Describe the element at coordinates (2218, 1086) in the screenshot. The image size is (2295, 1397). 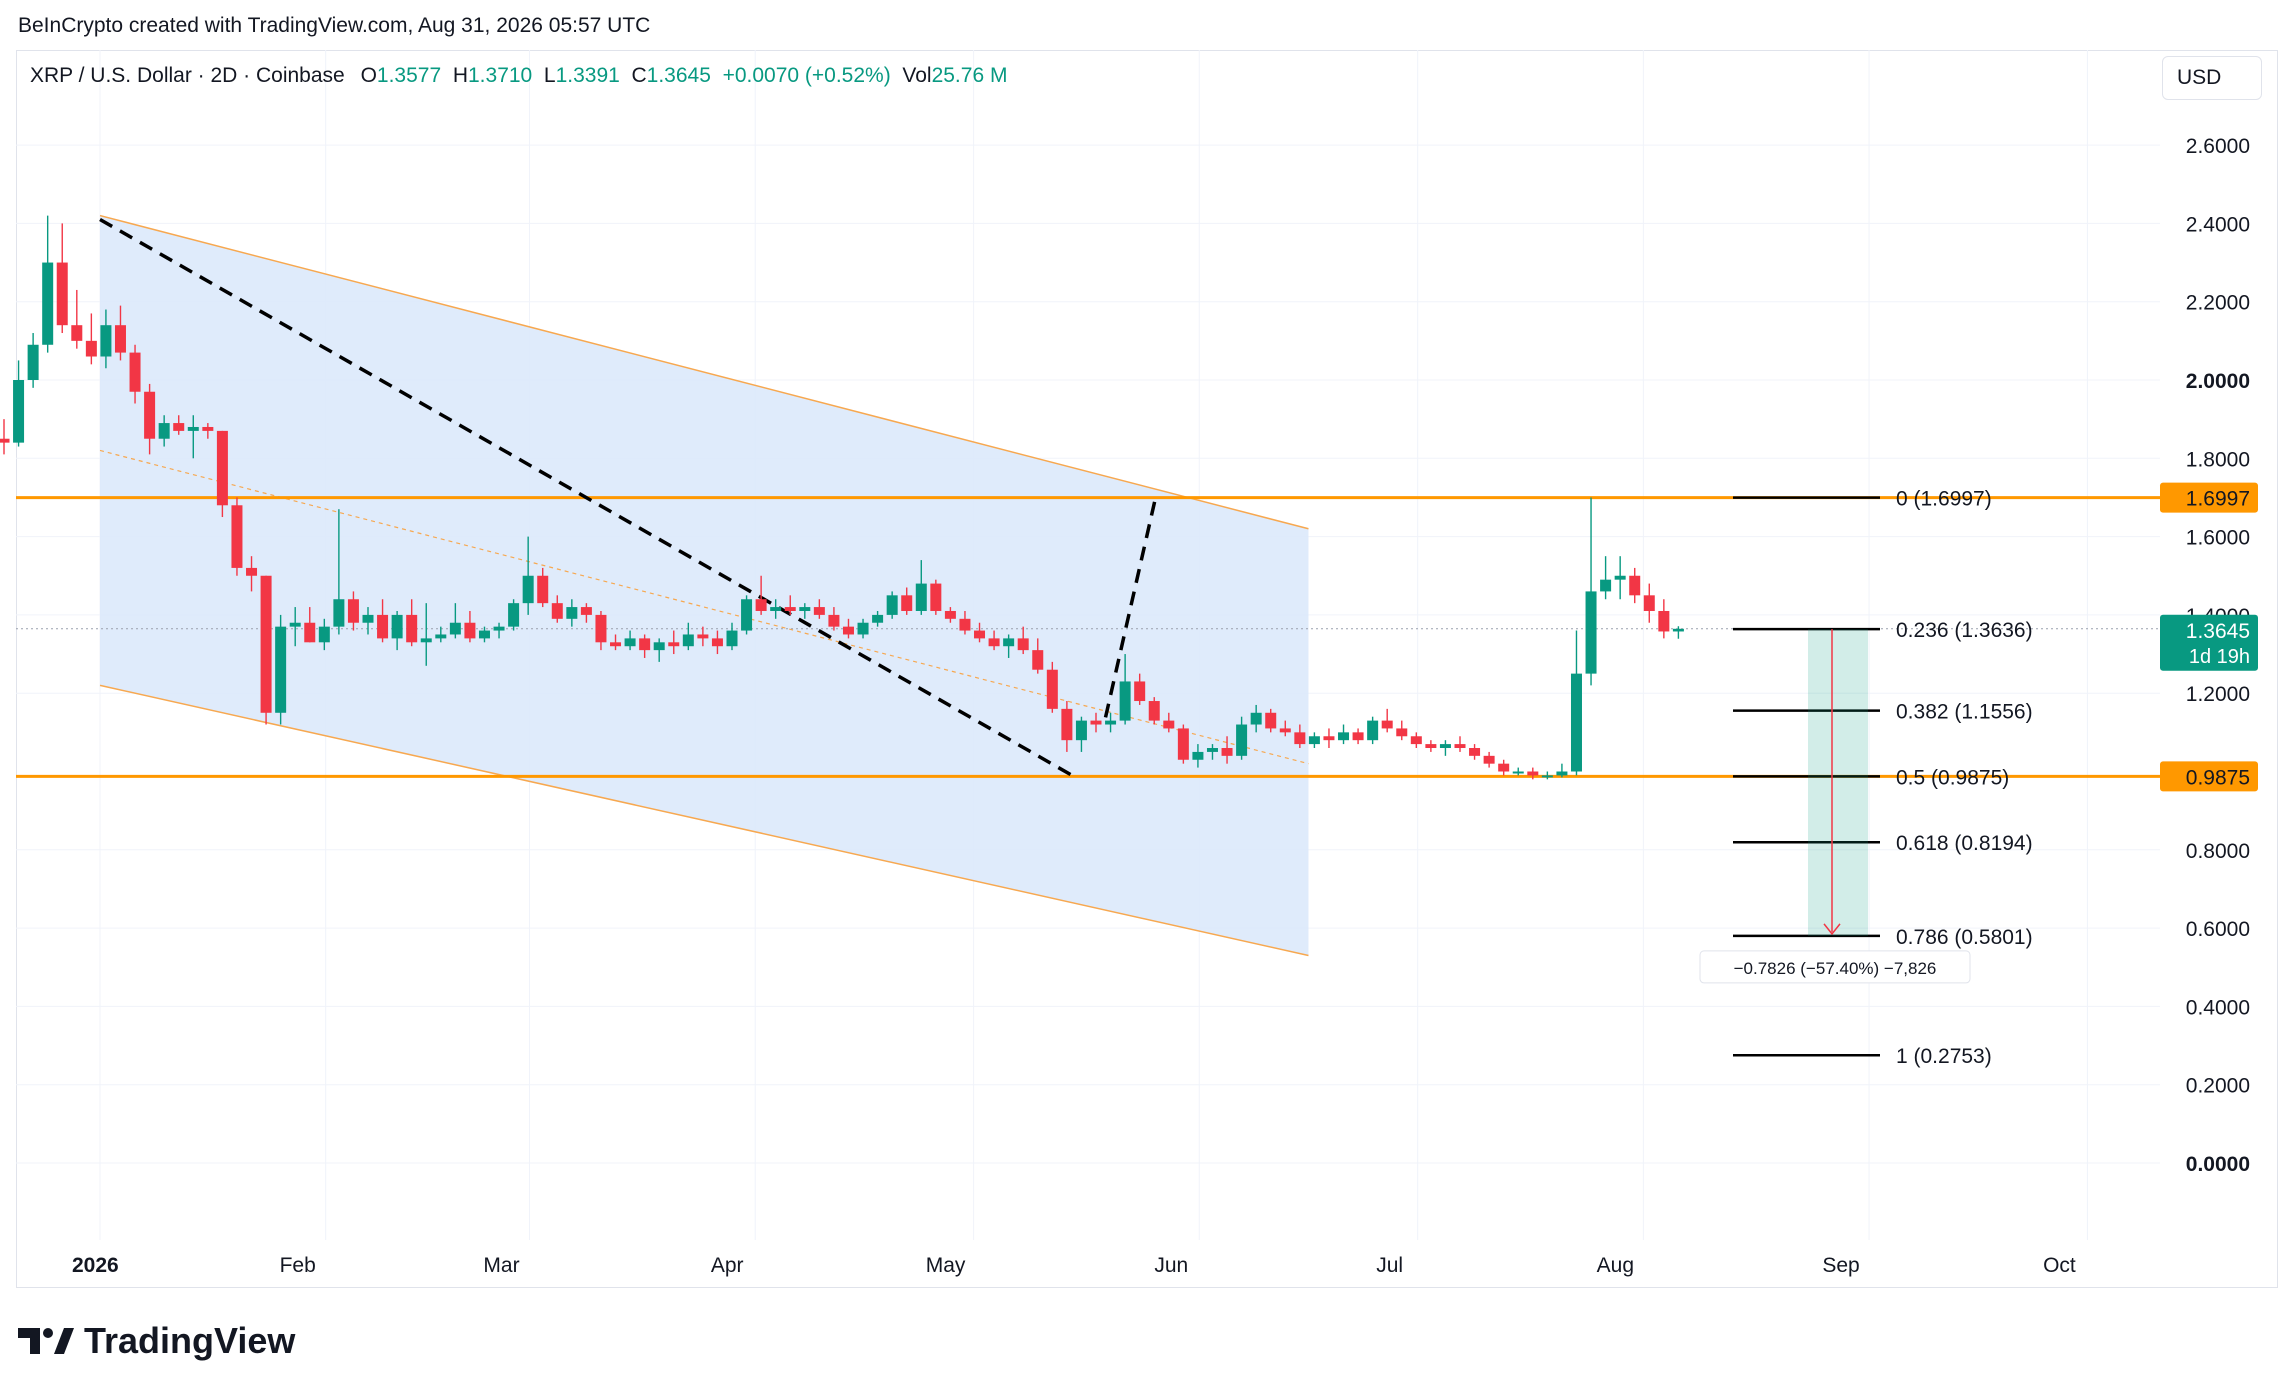
I see `y-tick-label: 0.2000` at that location.